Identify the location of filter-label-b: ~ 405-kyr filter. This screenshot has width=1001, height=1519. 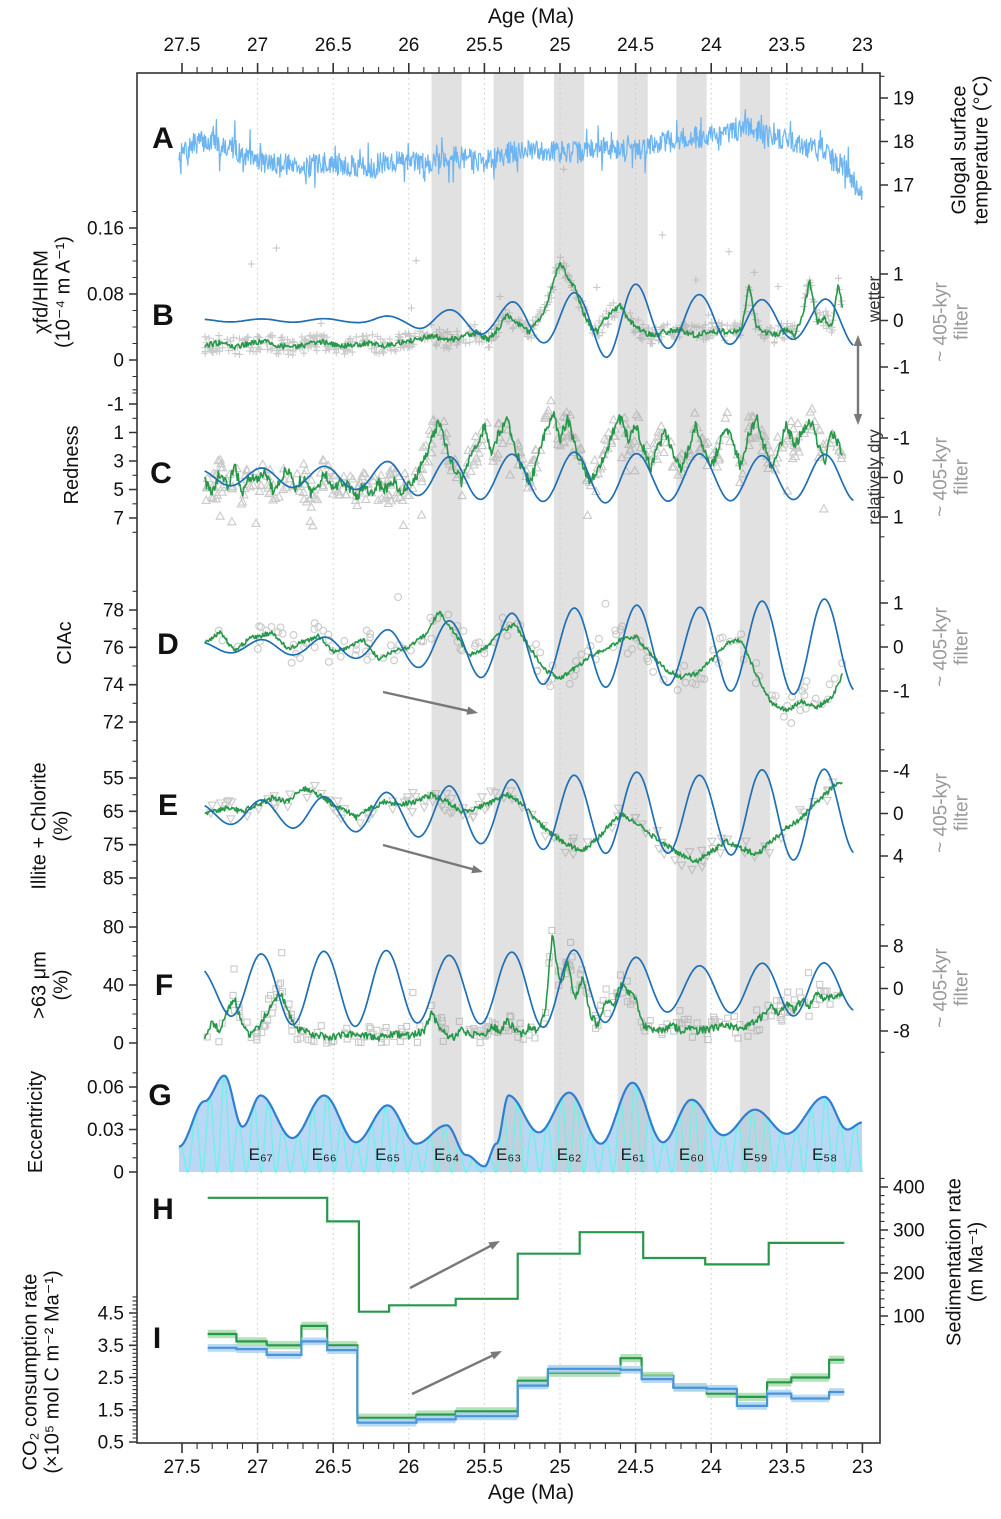
(951, 322).